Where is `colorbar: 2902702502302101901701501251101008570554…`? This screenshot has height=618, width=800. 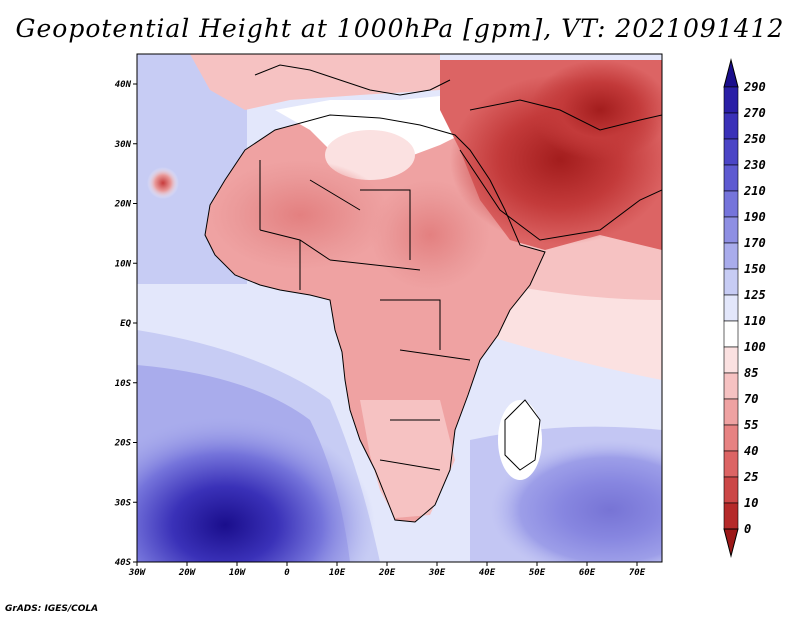 colorbar: 2902702502302101901701501251101008570554… is located at coordinates (744, 308).